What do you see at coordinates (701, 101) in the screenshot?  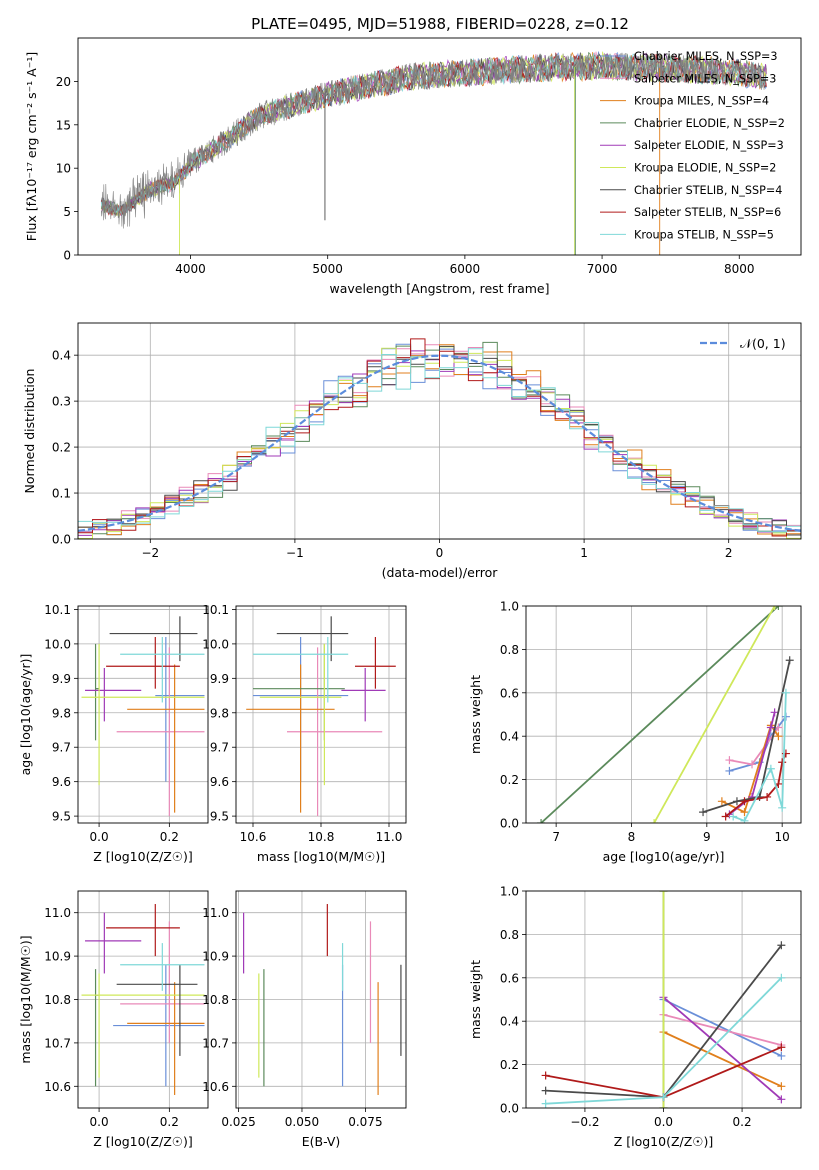 I see `legend-label: Kroupa MILES, N_SSP=4` at bounding box center [701, 101].